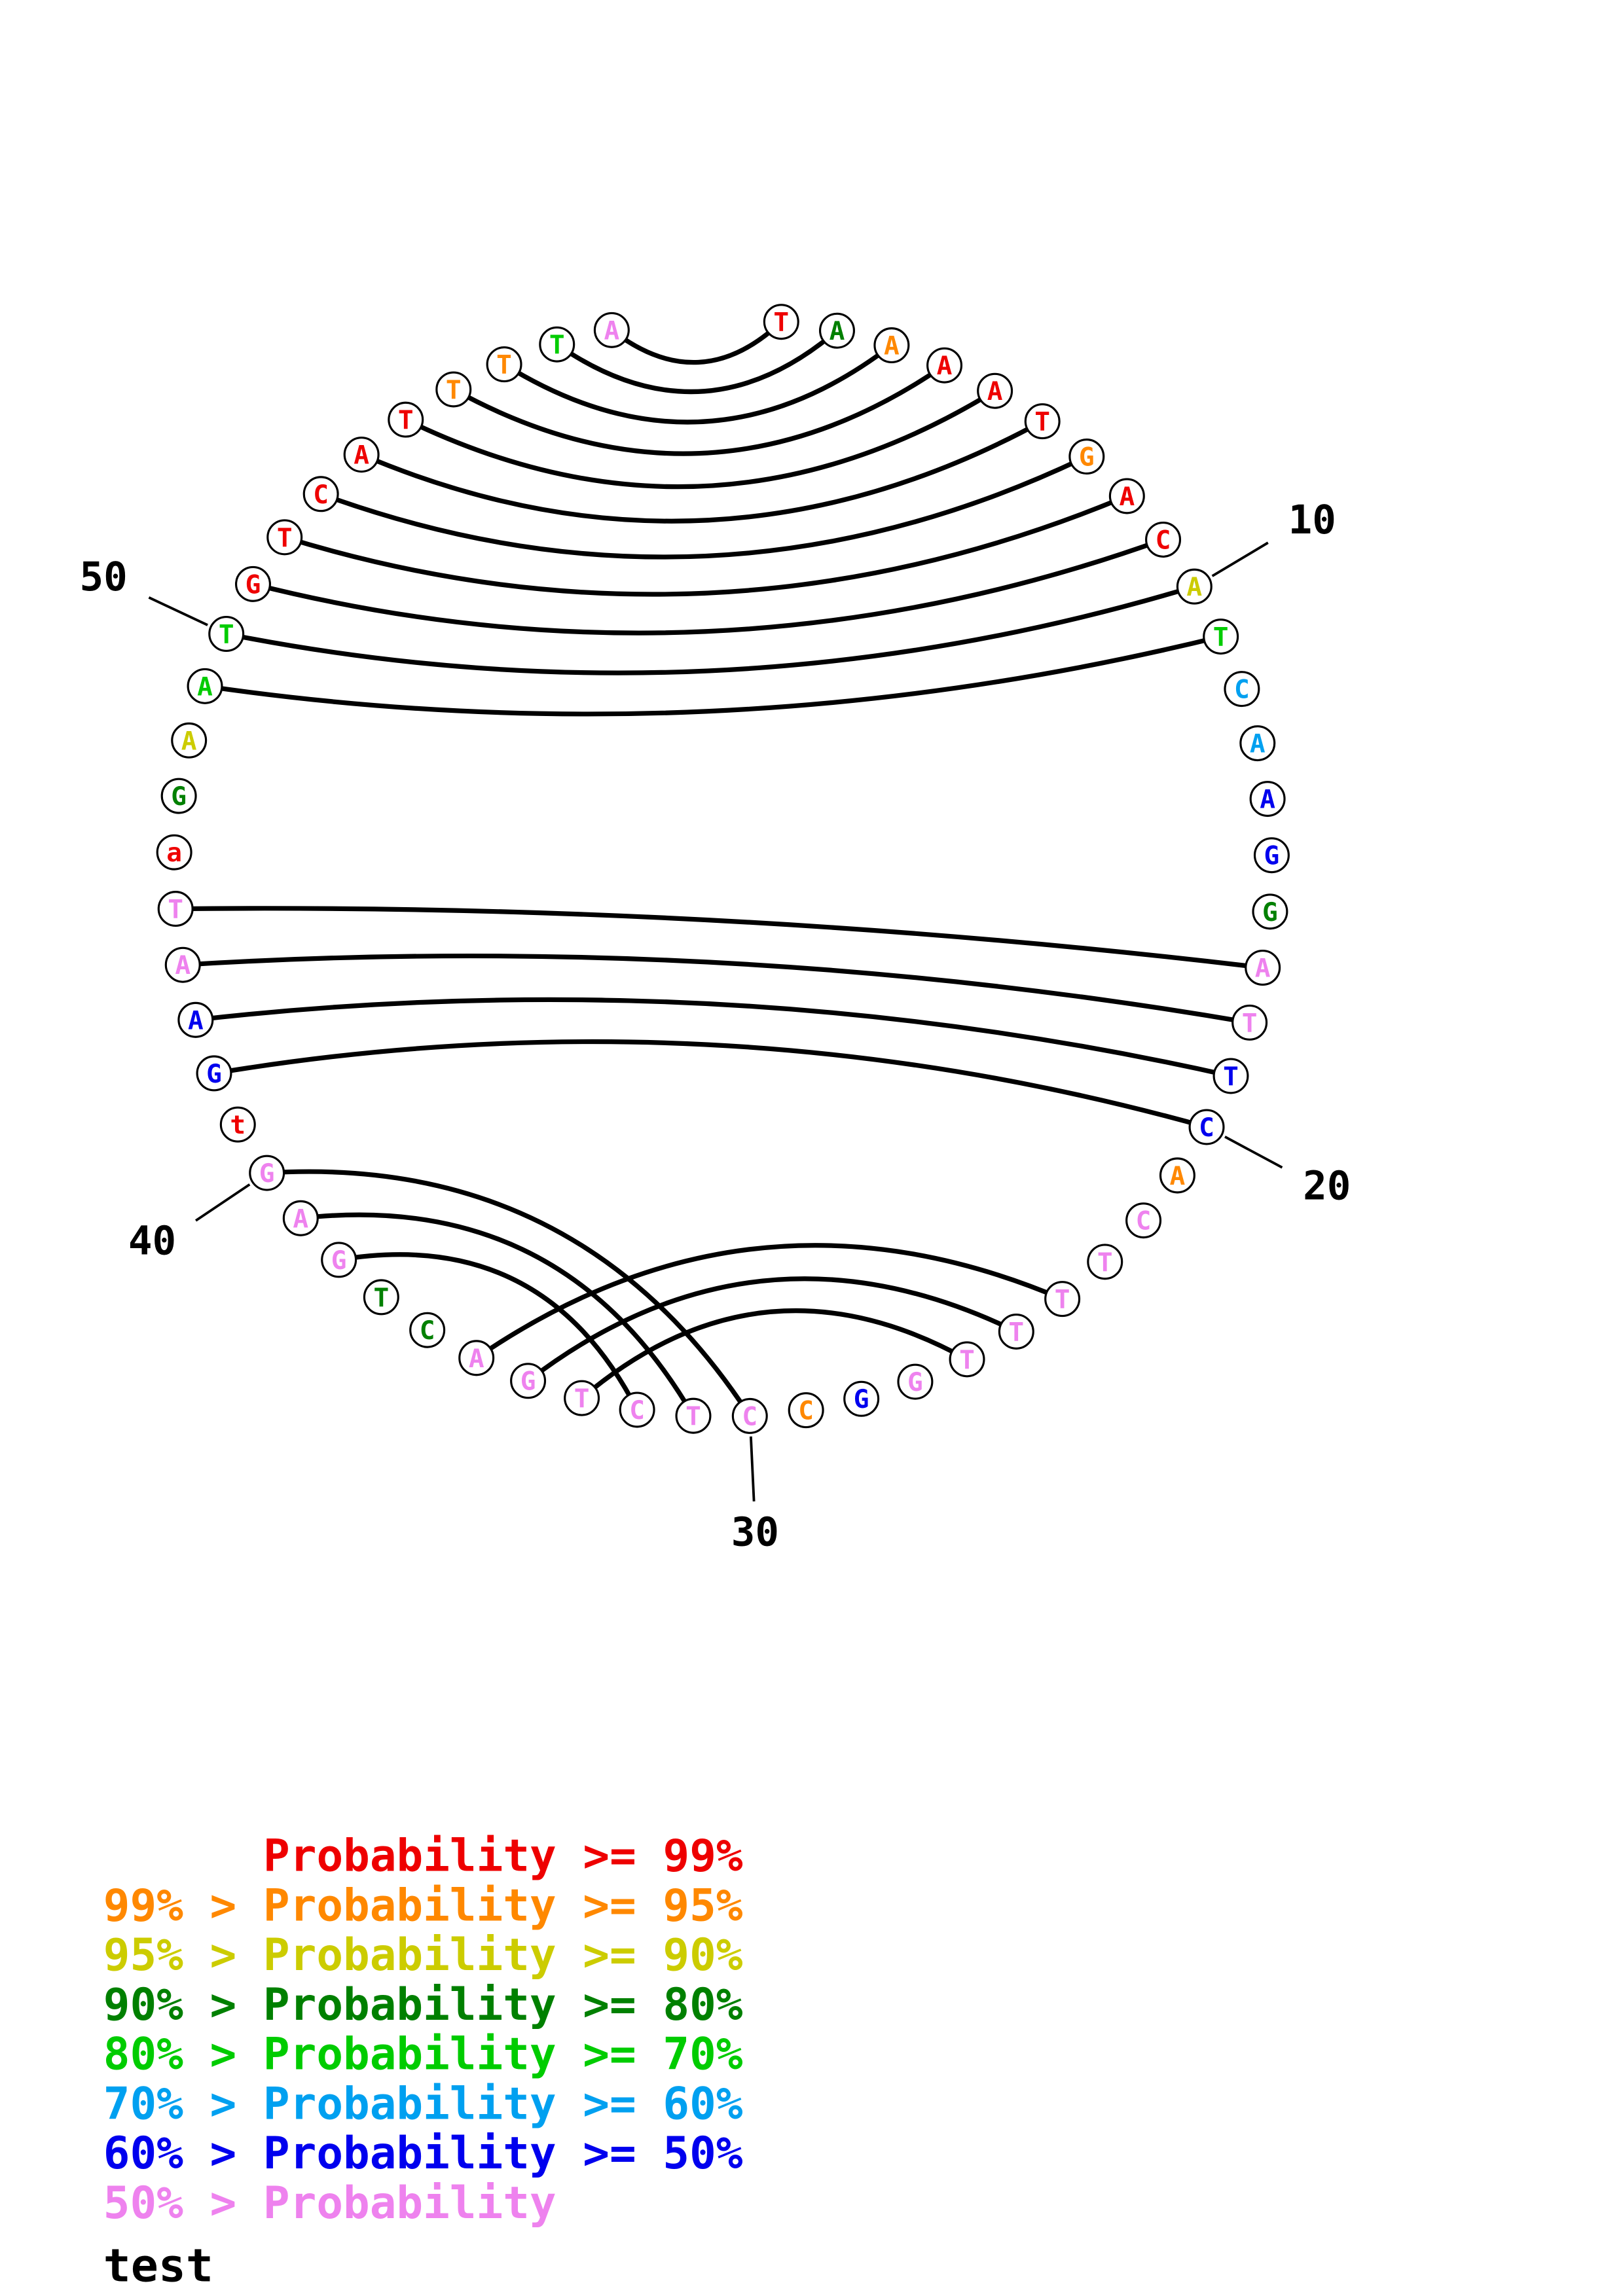 The width and height of the screenshot is (1623, 2296). I want to click on legend-line: 99% > Probability >= 95%, so click(423, 1905).